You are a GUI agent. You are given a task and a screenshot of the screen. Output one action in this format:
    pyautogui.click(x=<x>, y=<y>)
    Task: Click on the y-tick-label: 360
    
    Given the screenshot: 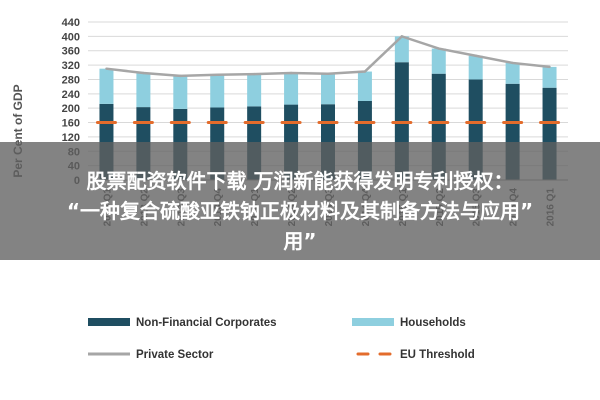 What is the action you would take?
    pyautogui.click(x=71, y=52)
    